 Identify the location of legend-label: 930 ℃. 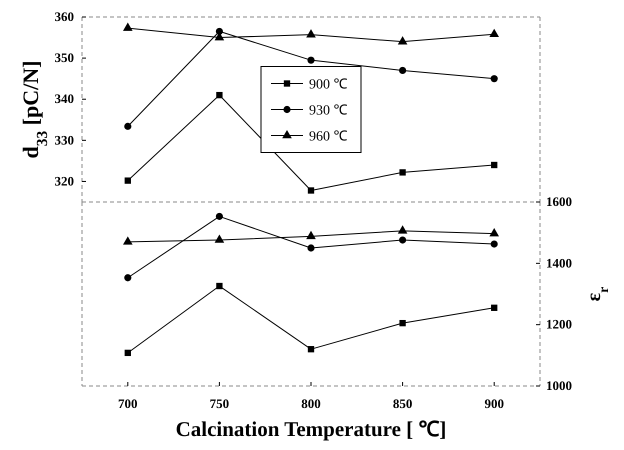
(328, 111).